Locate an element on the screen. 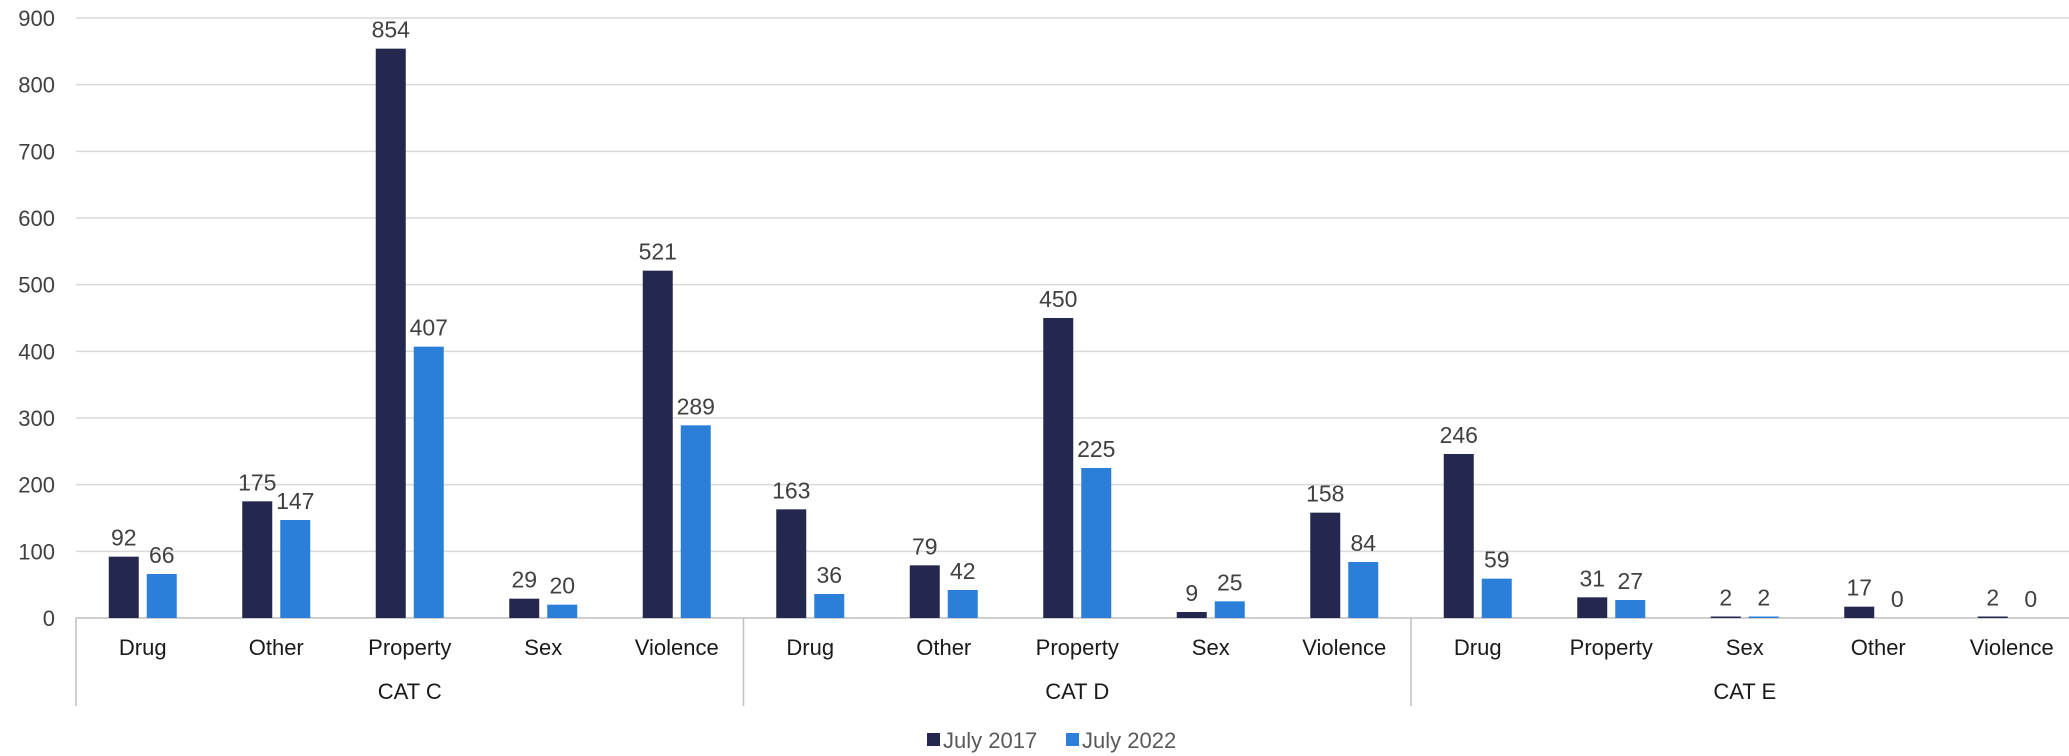  data-label: 407 is located at coordinates (429, 328).